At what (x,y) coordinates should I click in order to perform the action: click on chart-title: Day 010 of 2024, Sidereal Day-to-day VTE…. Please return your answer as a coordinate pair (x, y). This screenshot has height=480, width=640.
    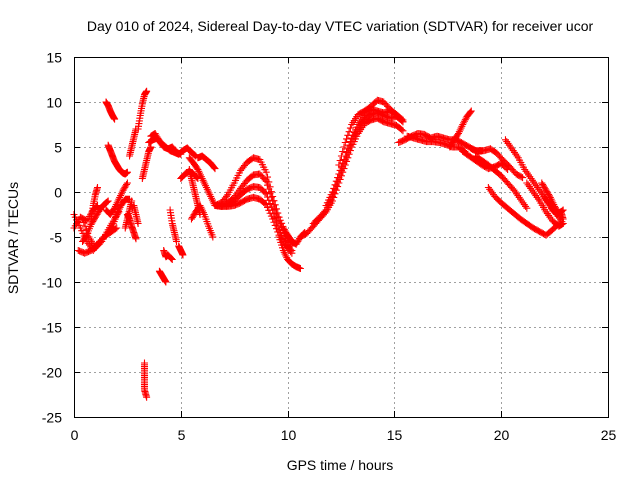
    Looking at the image, I should click on (340, 26).